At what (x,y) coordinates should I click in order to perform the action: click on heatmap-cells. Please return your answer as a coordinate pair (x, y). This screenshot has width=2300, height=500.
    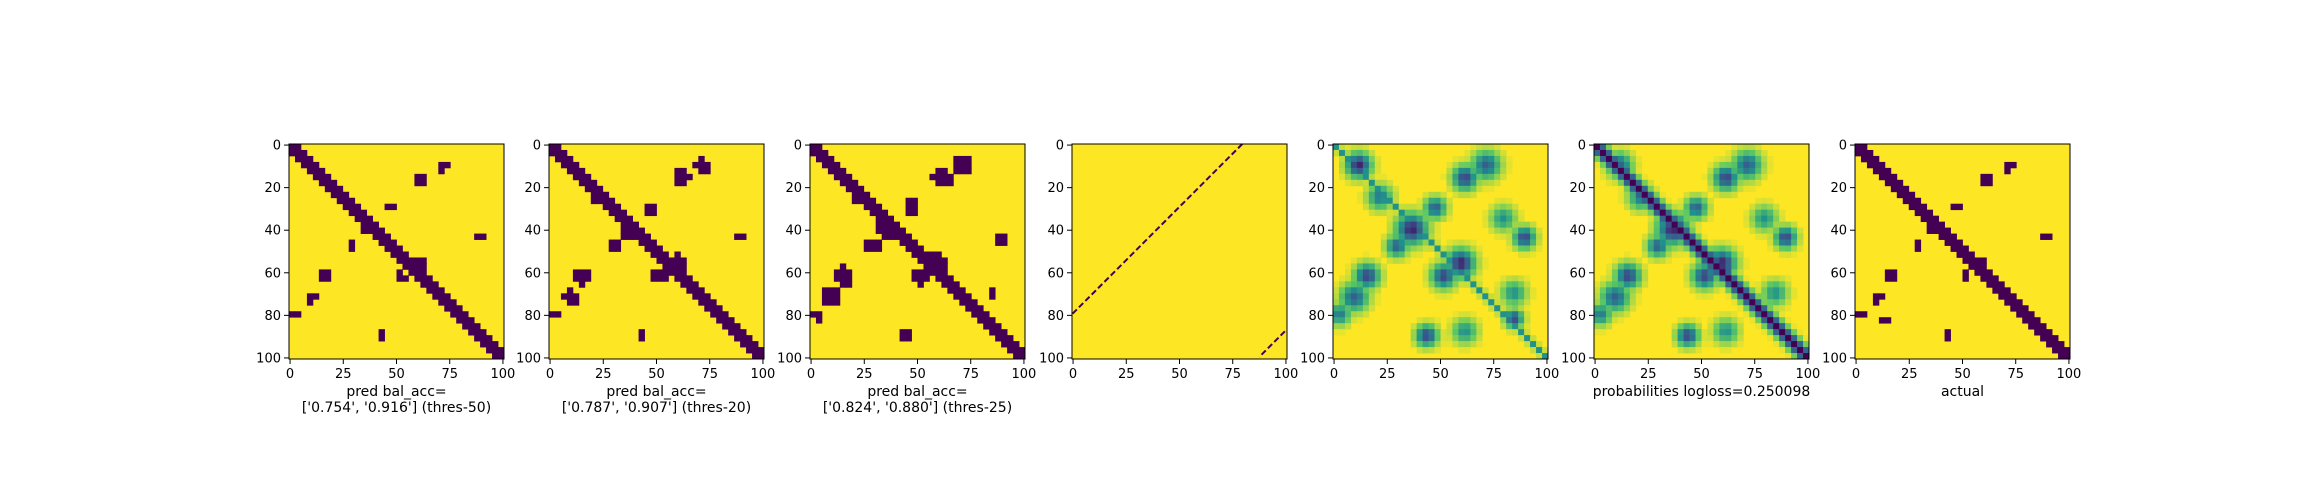
    Looking at the image, I should click on (1963, 252).